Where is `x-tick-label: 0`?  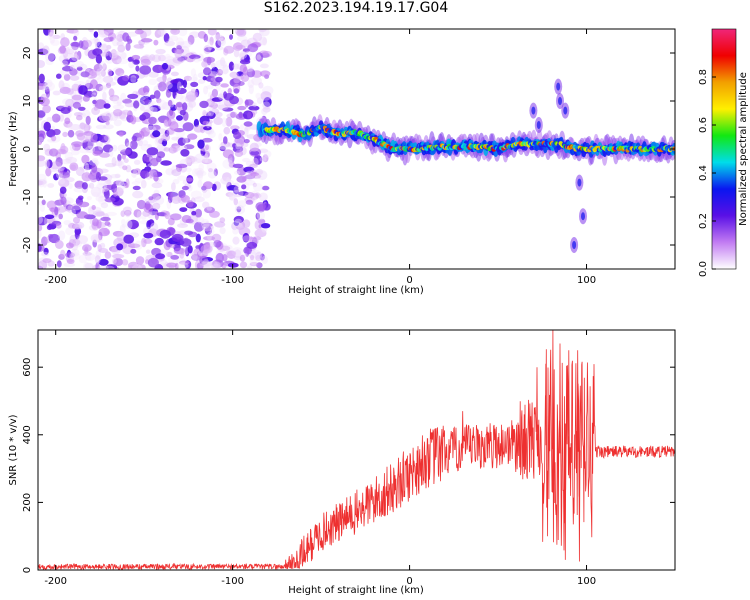
x-tick-label: 0 is located at coordinates (409, 280).